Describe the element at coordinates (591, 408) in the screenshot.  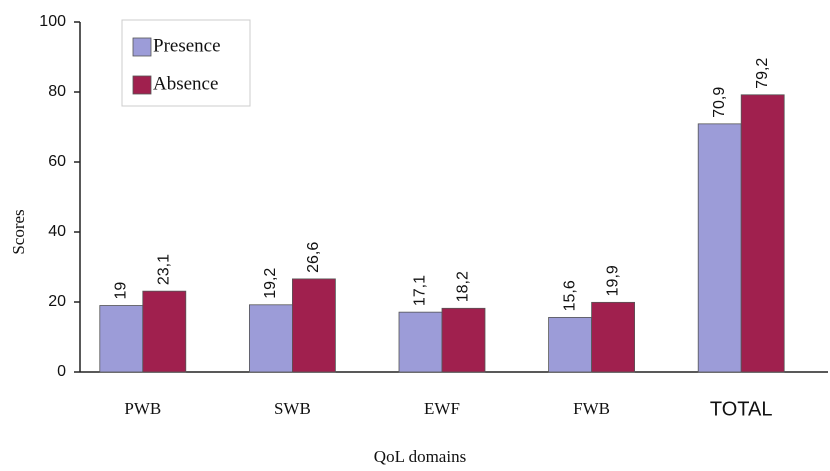
I see `x-tick-label: FWB` at that location.